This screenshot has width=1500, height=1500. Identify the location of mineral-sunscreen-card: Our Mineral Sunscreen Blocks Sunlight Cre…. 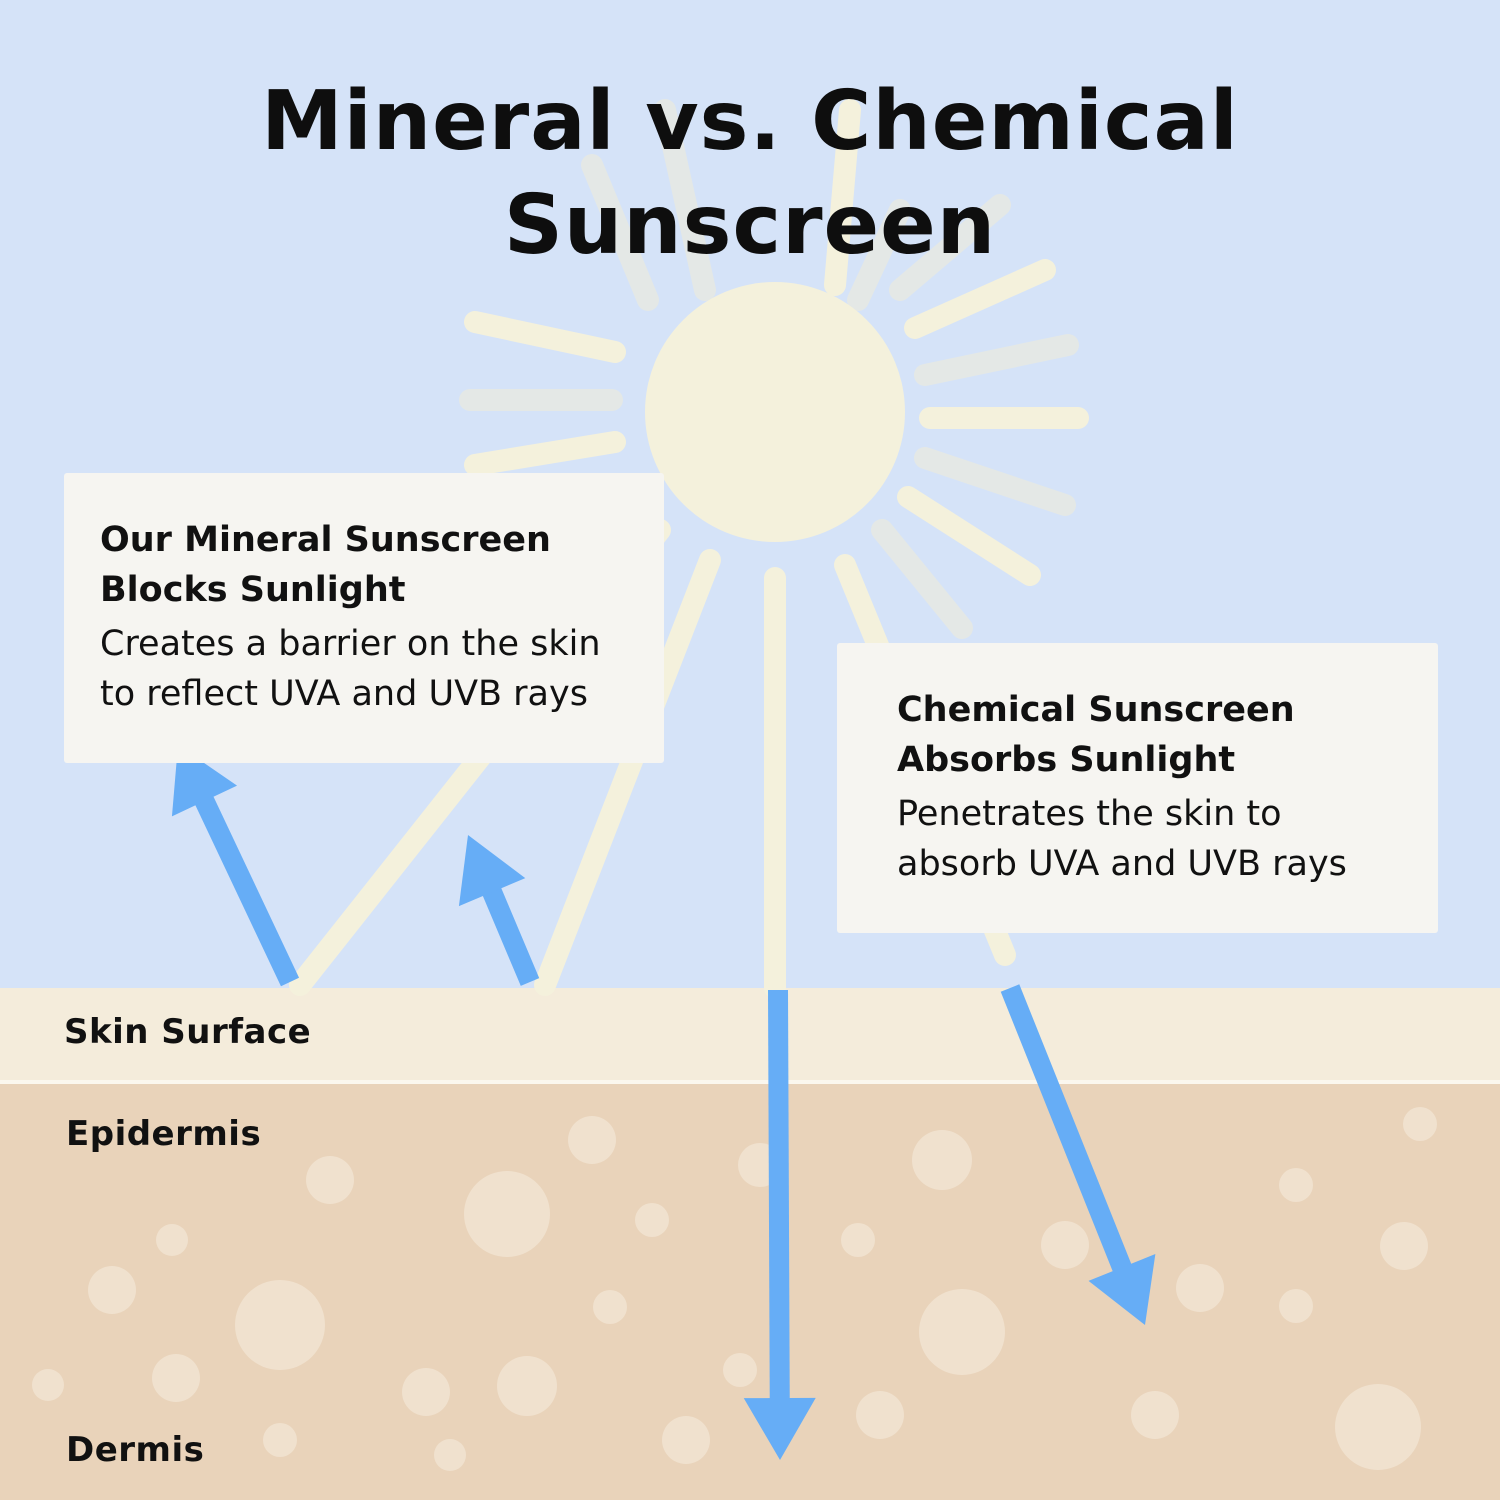
(364, 618).